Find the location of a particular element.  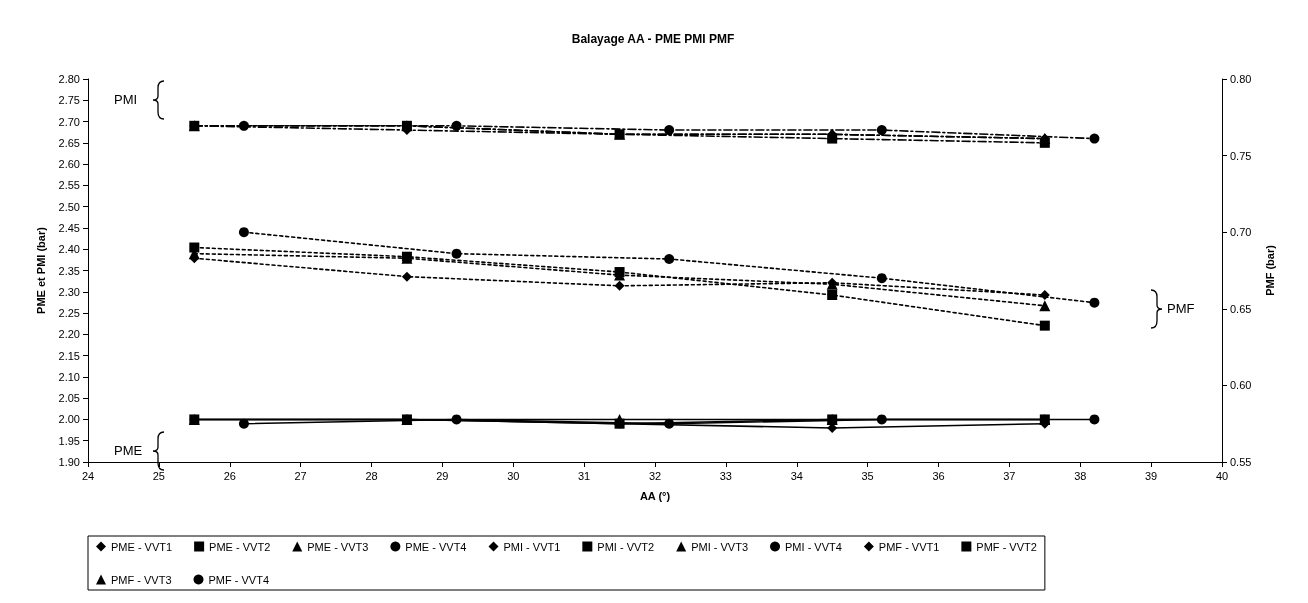

y-tick-label: 2.65 is located at coordinates (69, 142).